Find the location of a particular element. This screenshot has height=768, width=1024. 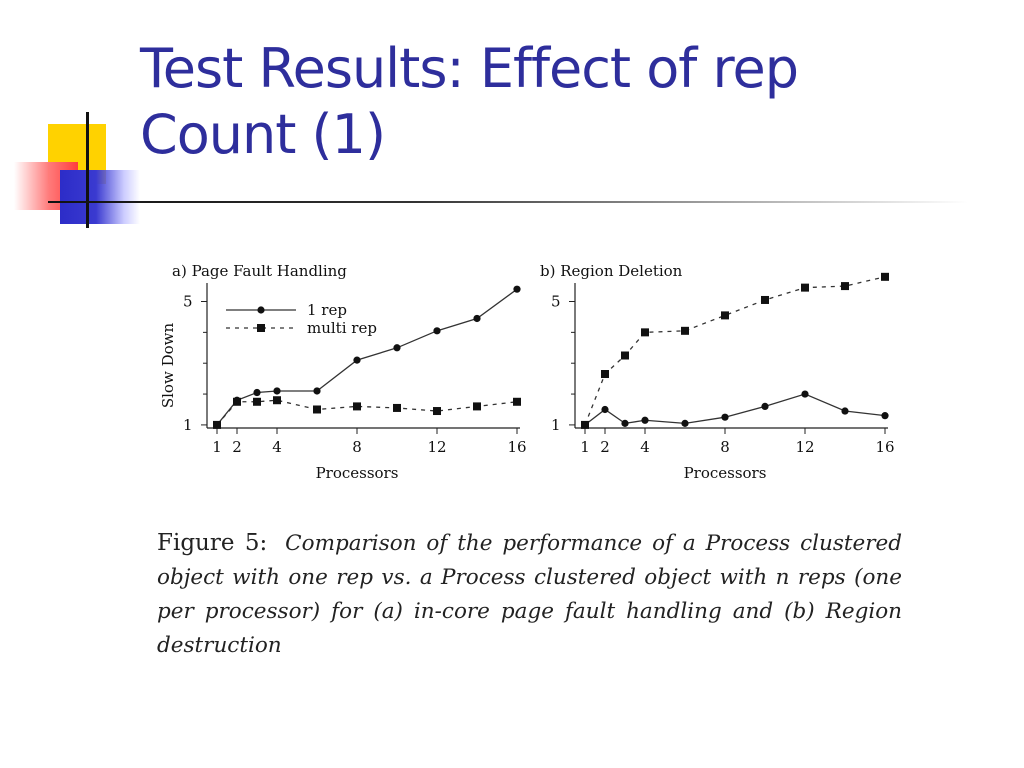

legend-label: 1 rep is located at coordinates (327, 310).